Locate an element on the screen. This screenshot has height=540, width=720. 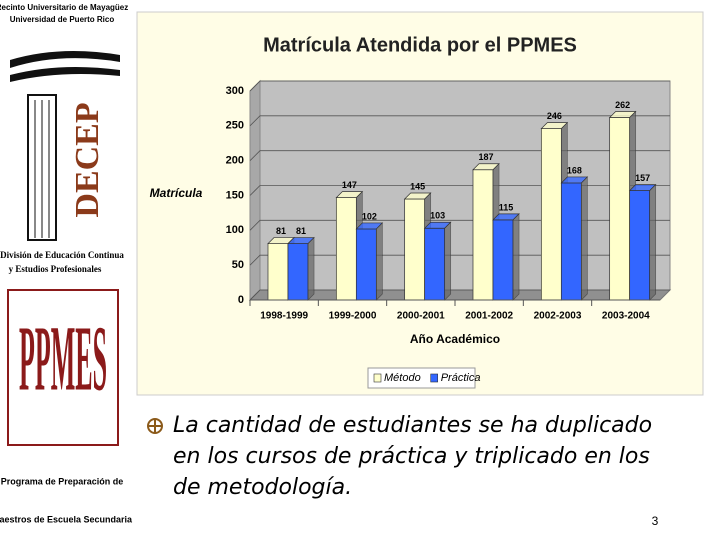
legend-label: Método is located at coordinates (402, 378).